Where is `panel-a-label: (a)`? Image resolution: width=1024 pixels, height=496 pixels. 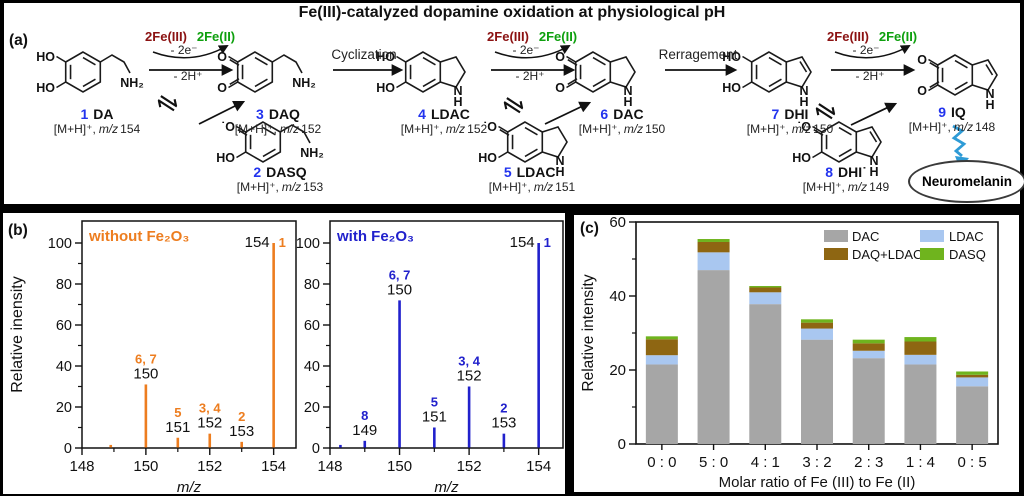 panel-a-label: (a) is located at coordinates (18, 40).